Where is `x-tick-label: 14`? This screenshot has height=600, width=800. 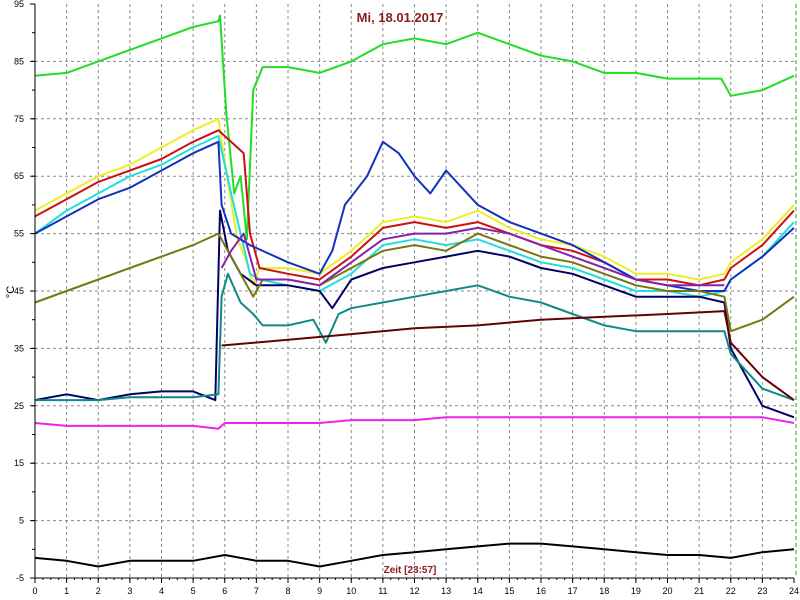
x-tick-label: 14 is located at coordinates (478, 591).